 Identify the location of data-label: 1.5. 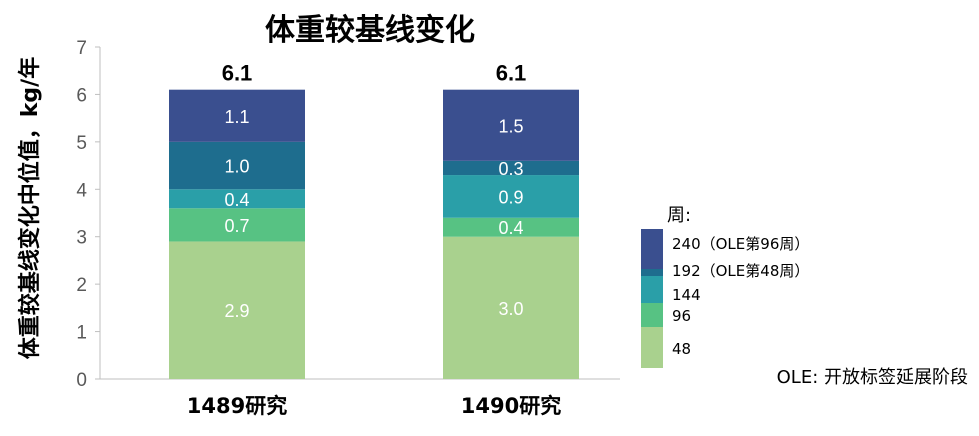
(510, 126).